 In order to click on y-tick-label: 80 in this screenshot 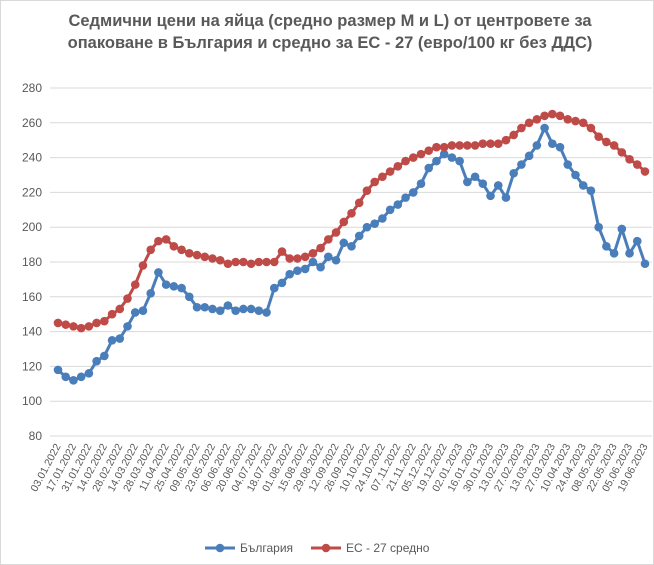, I will do `click(36, 436)`.